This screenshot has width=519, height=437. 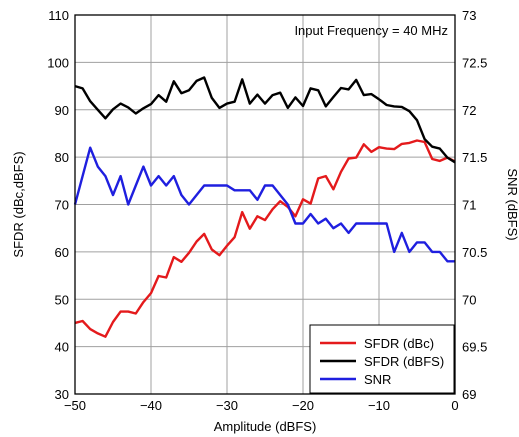 What do you see at coordinates (62, 157) in the screenshot?
I see `y-left-tick-label: 80` at bounding box center [62, 157].